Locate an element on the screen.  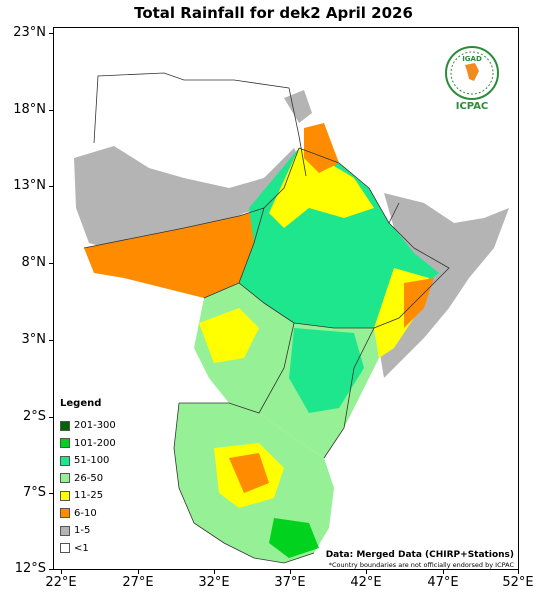
legend-label: 1-5 is located at coordinates (82, 531).